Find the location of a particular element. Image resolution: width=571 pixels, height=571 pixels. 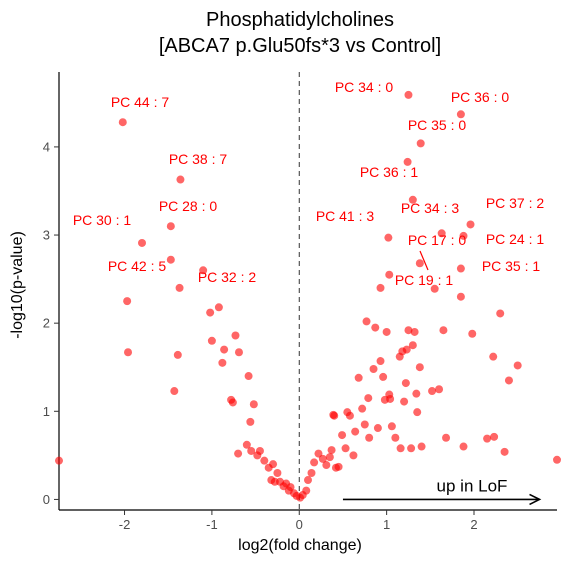

x-axis-title: log2(fold change) is located at coordinates (300, 545).